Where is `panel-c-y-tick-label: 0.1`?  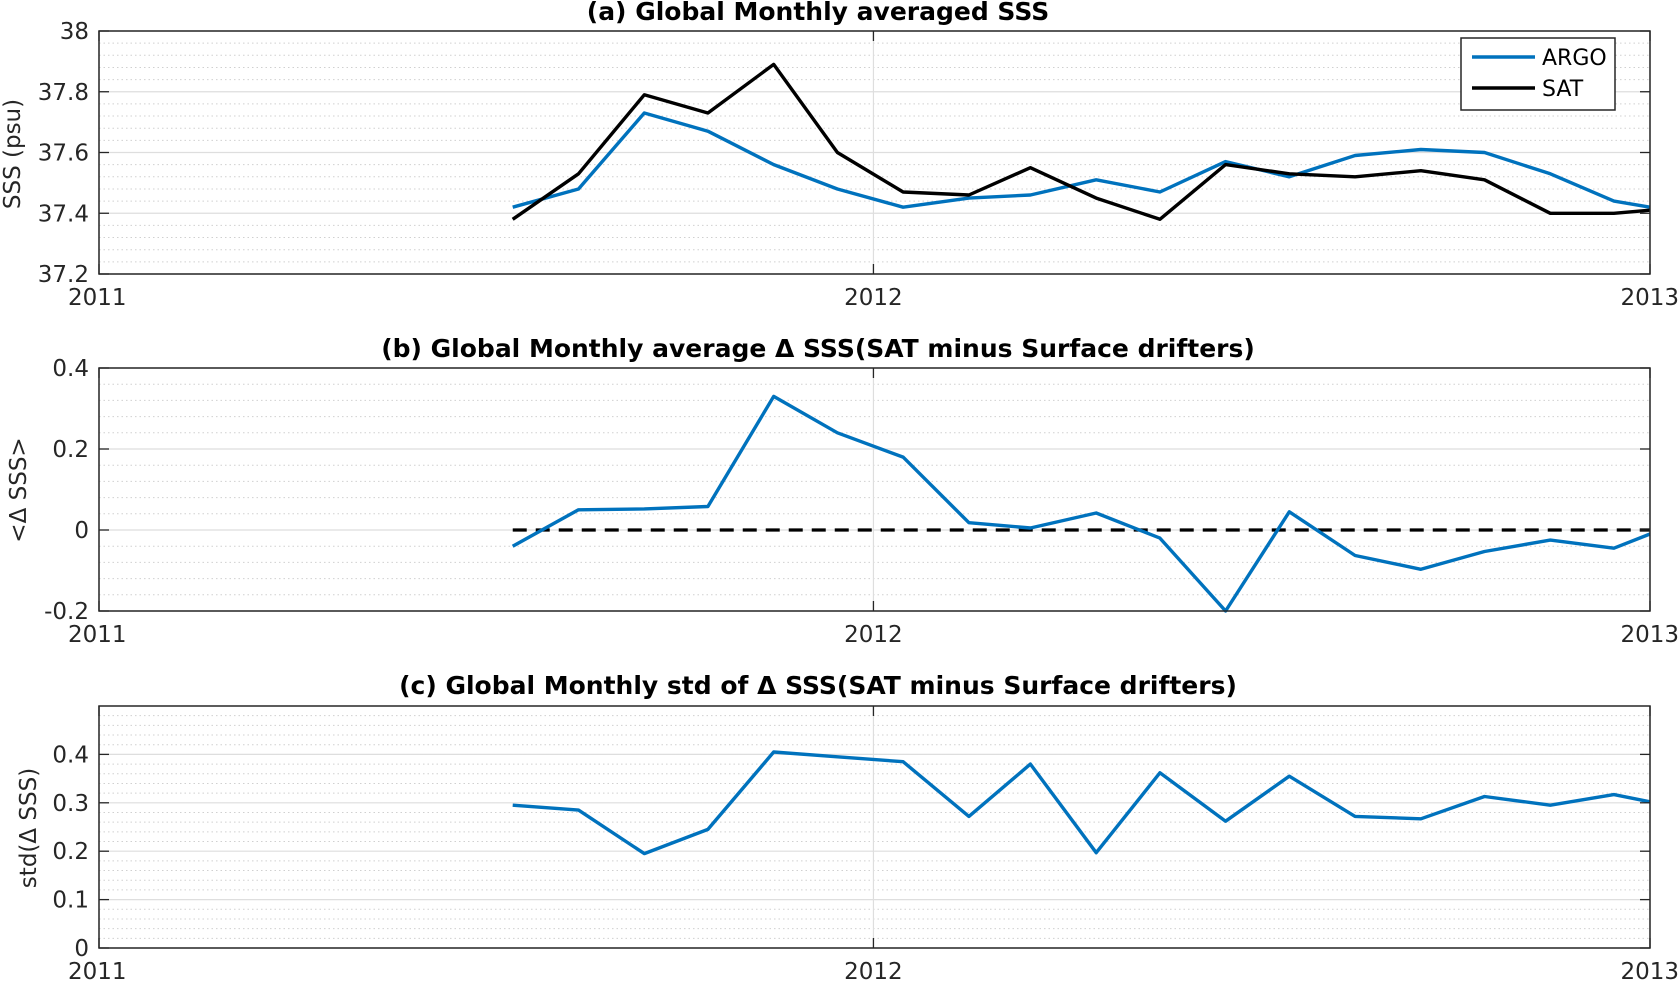
panel-c-y-tick-label: 0.1 is located at coordinates (70, 901).